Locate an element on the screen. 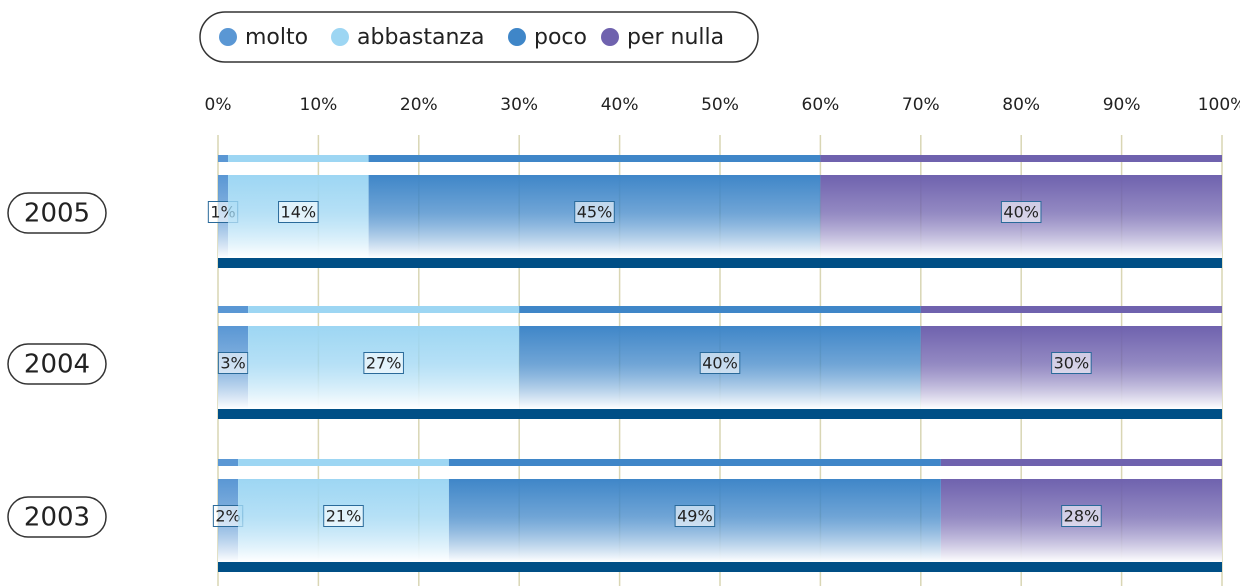  data-label: 3% is located at coordinates (232, 363).